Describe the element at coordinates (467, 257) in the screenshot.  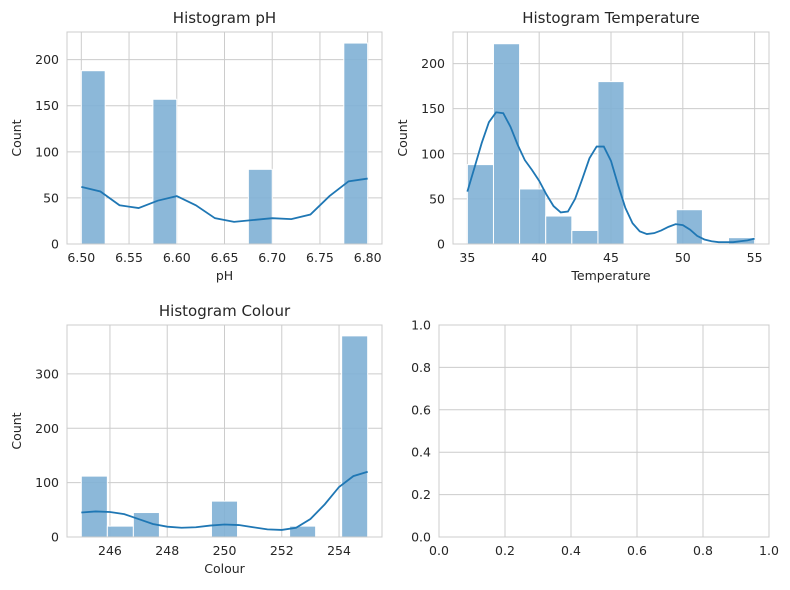
I see `x-tick-label: 35` at that location.